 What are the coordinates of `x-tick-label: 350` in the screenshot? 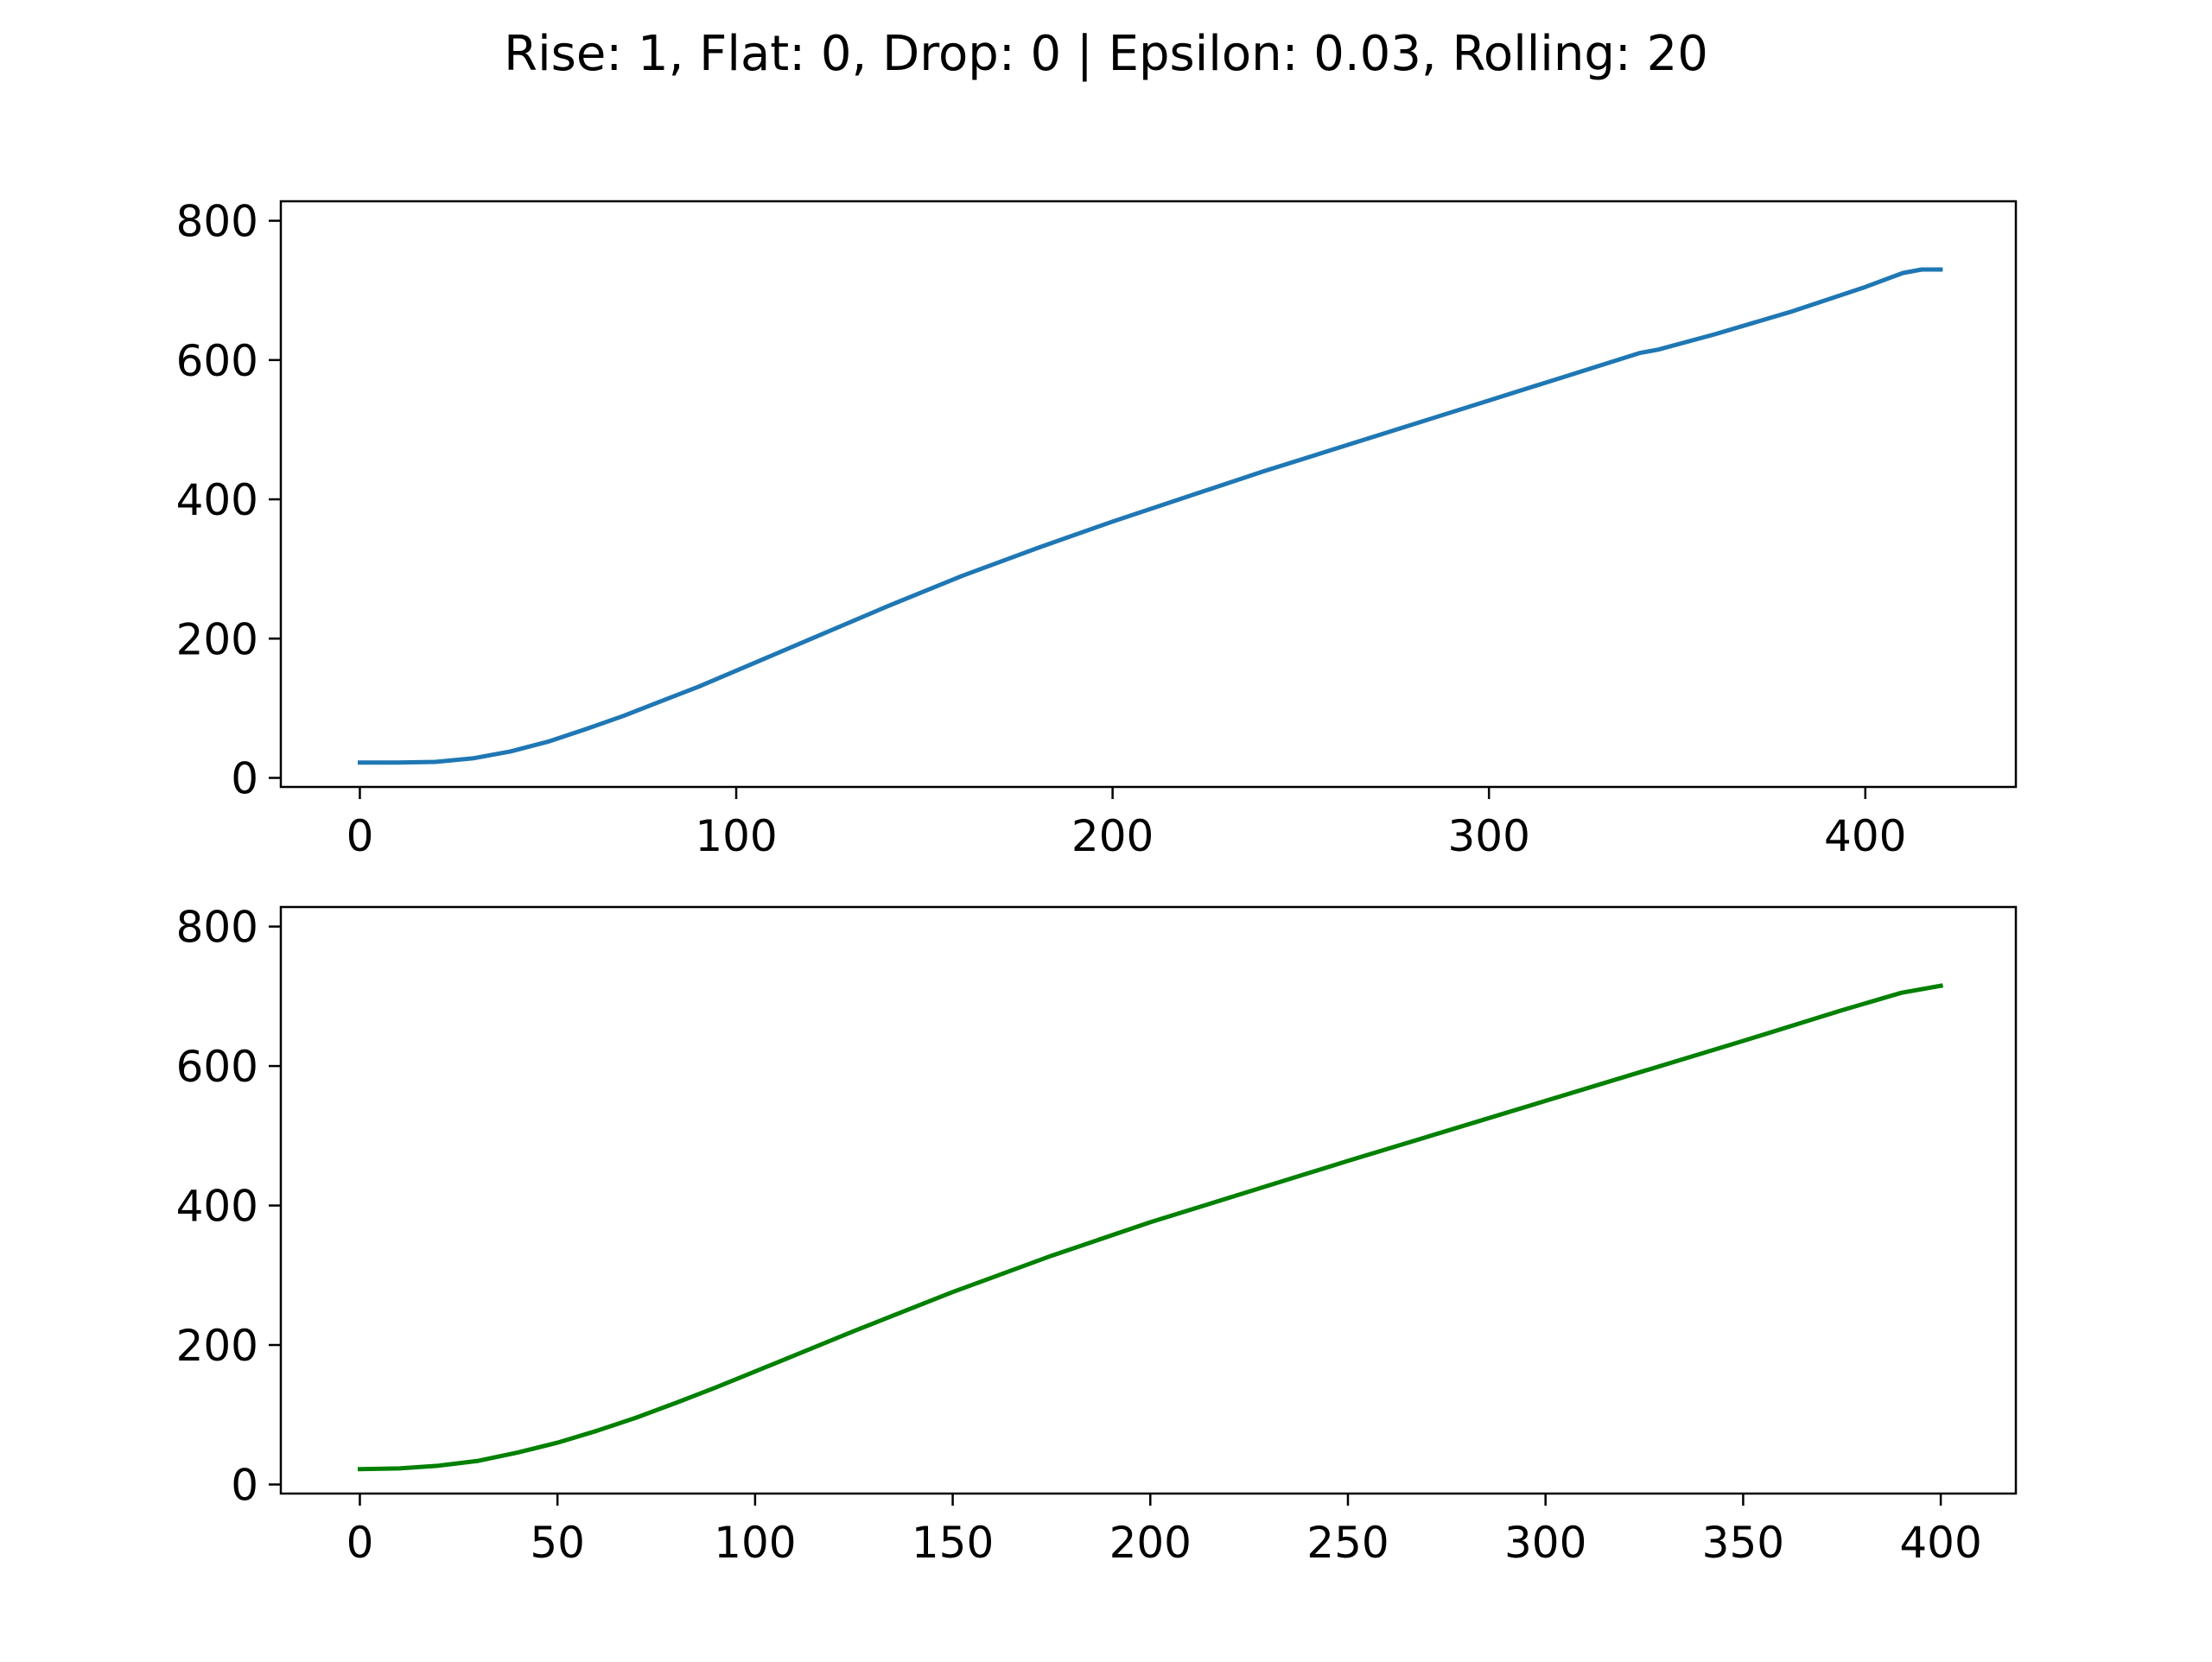 It's located at (1743, 1543).